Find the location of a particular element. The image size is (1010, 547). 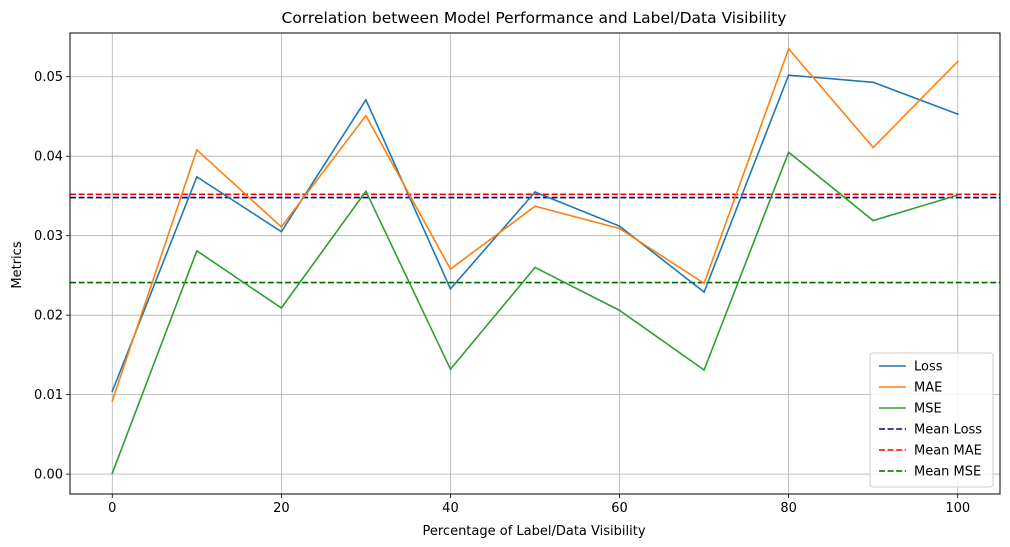

y-axis-label: Metrics is located at coordinates (17, 264).